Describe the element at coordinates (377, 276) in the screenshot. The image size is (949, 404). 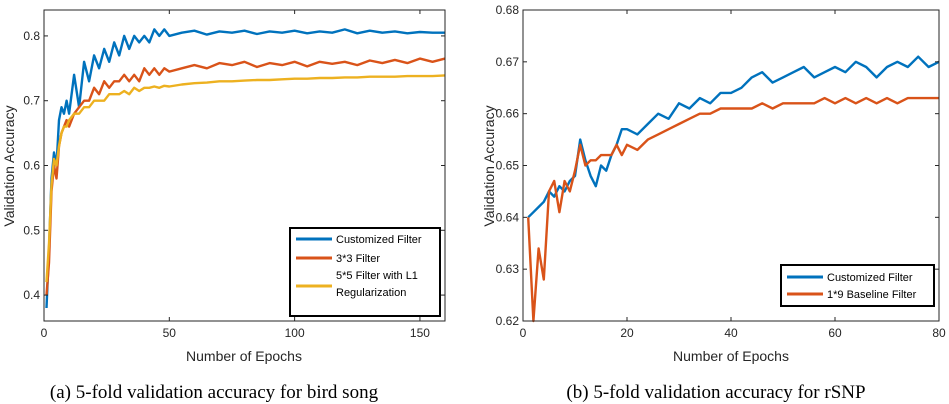
I see `legend-entry-line-1: 5*5 Filter with L1` at that location.